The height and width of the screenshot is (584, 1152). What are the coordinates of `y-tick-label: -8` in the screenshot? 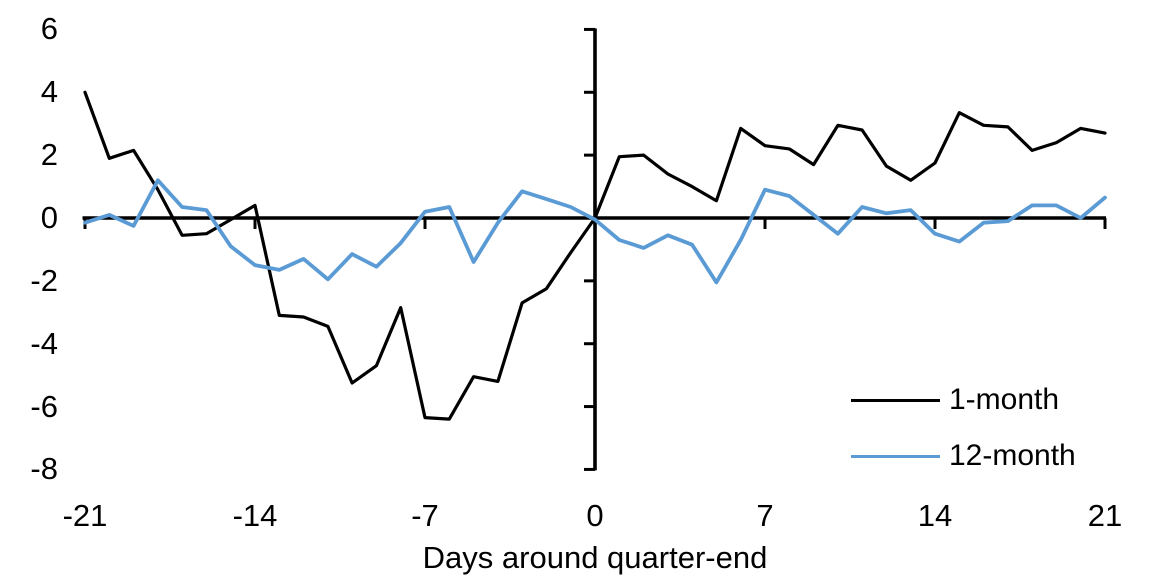 It's located at (44, 469).